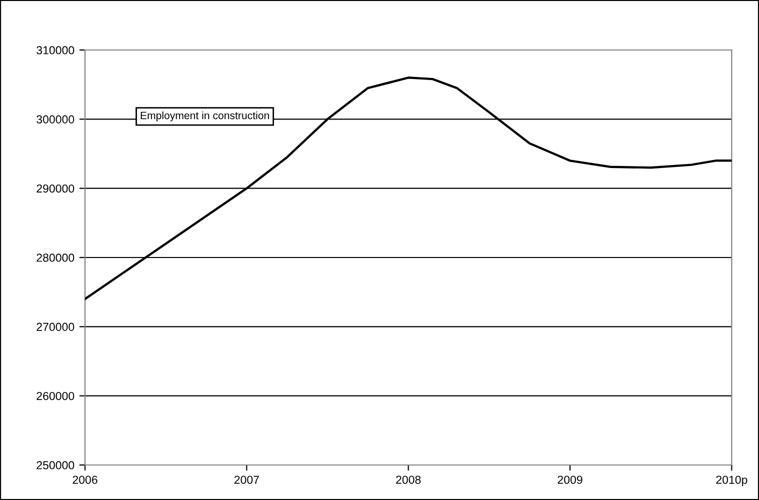 The image size is (759, 500). I want to click on x-tick-label: 2008, so click(408, 480).